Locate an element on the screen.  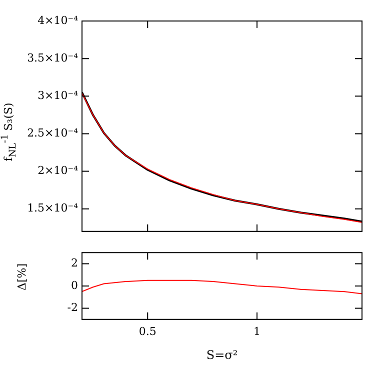
y-tick-label: -2 is located at coordinates (72, 307).